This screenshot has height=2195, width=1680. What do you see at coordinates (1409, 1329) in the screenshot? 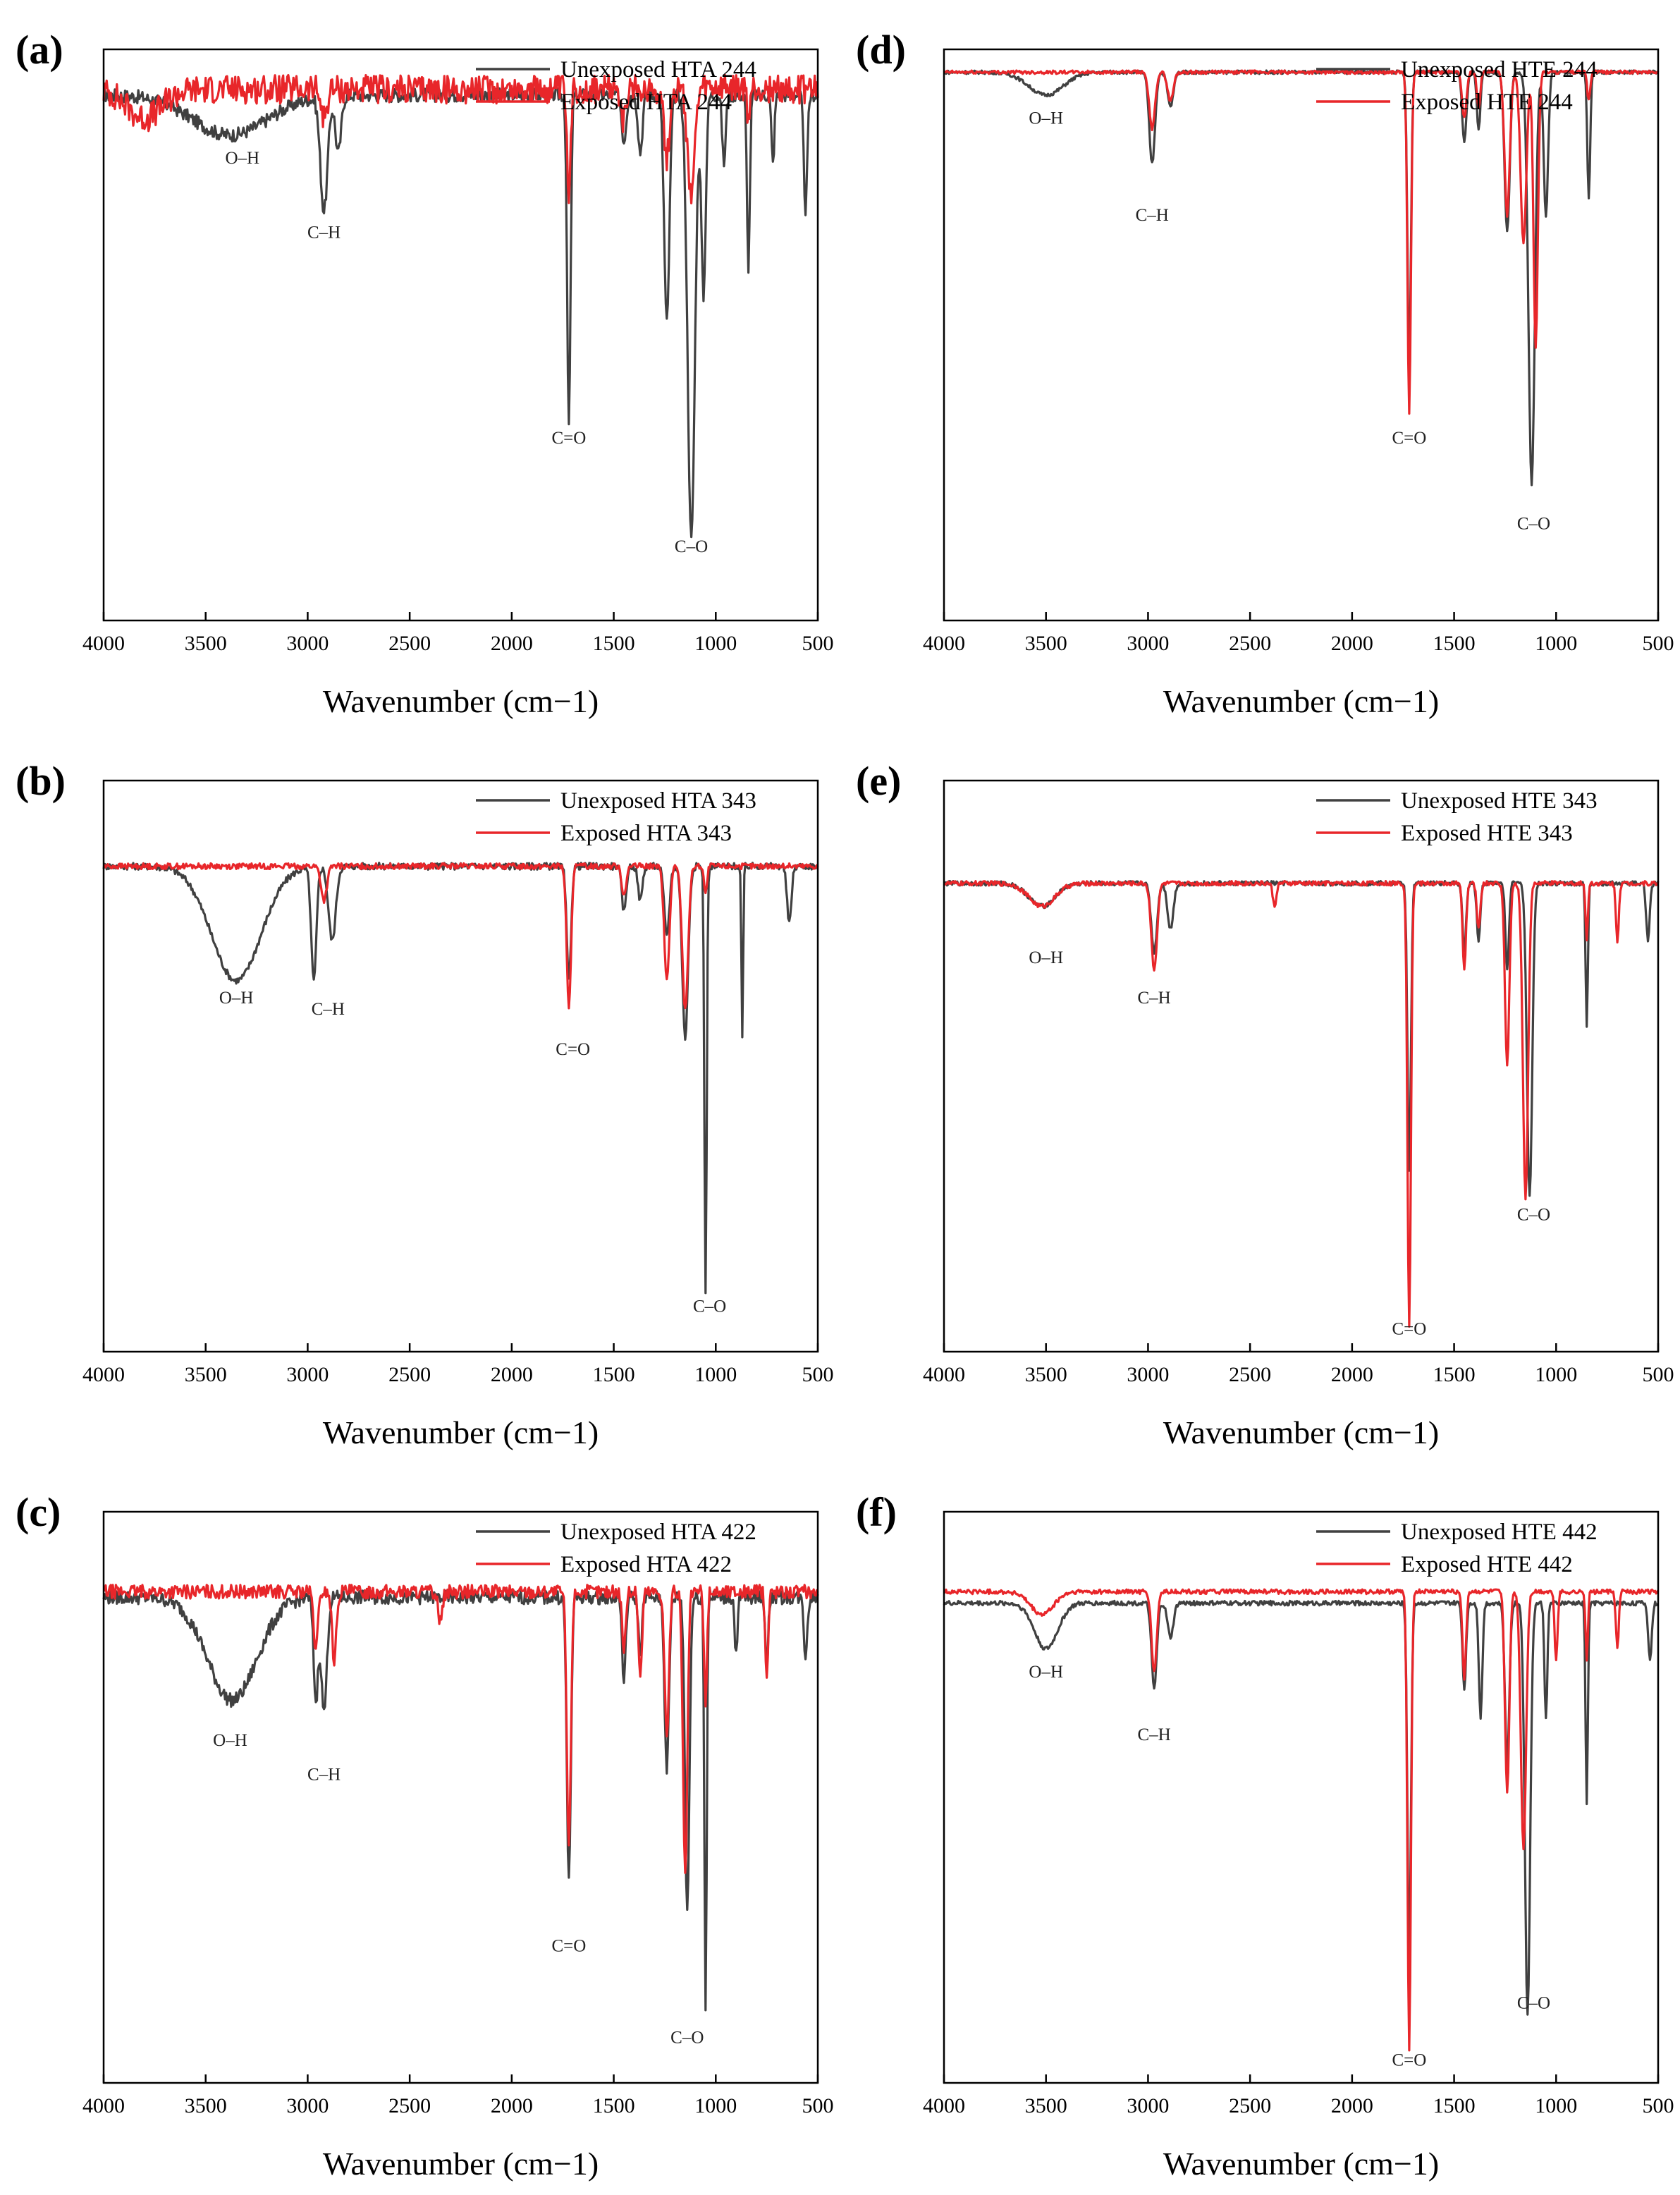
I see `annotation-e-2: C=O` at bounding box center [1409, 1329].